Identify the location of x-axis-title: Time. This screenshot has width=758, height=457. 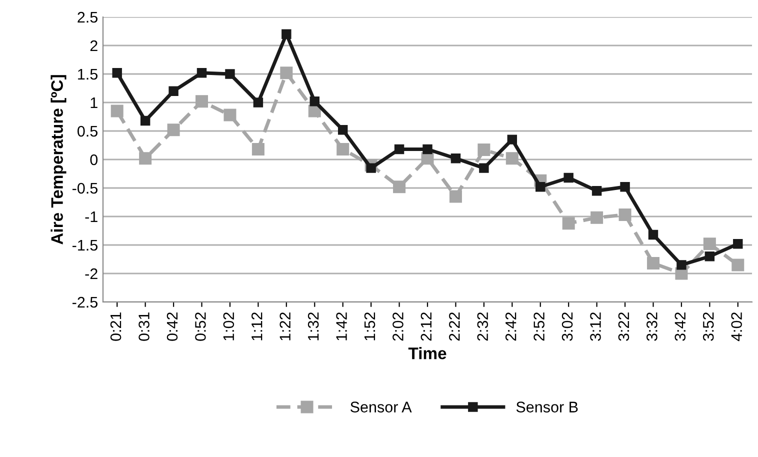
(427, 353).